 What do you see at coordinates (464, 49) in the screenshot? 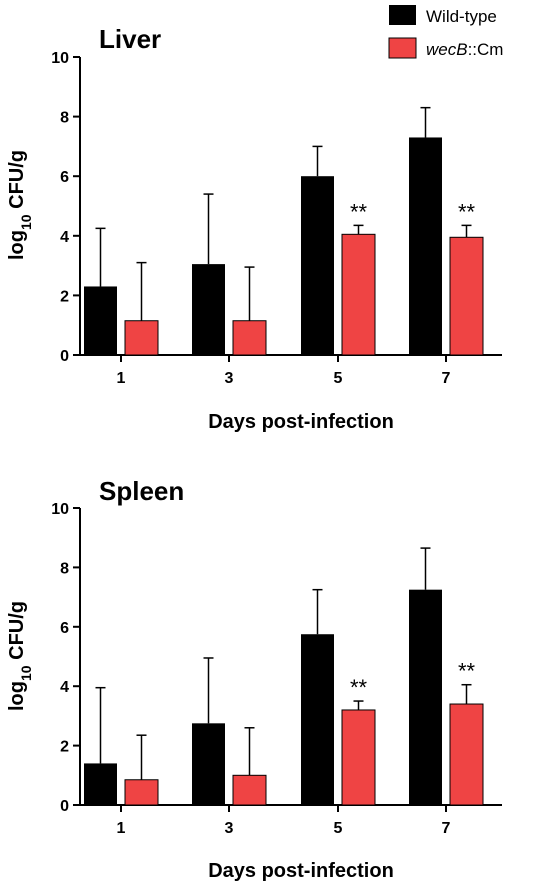
I see `legend-label-wecb: wecB::Cm` at bounding box center [464, 49].